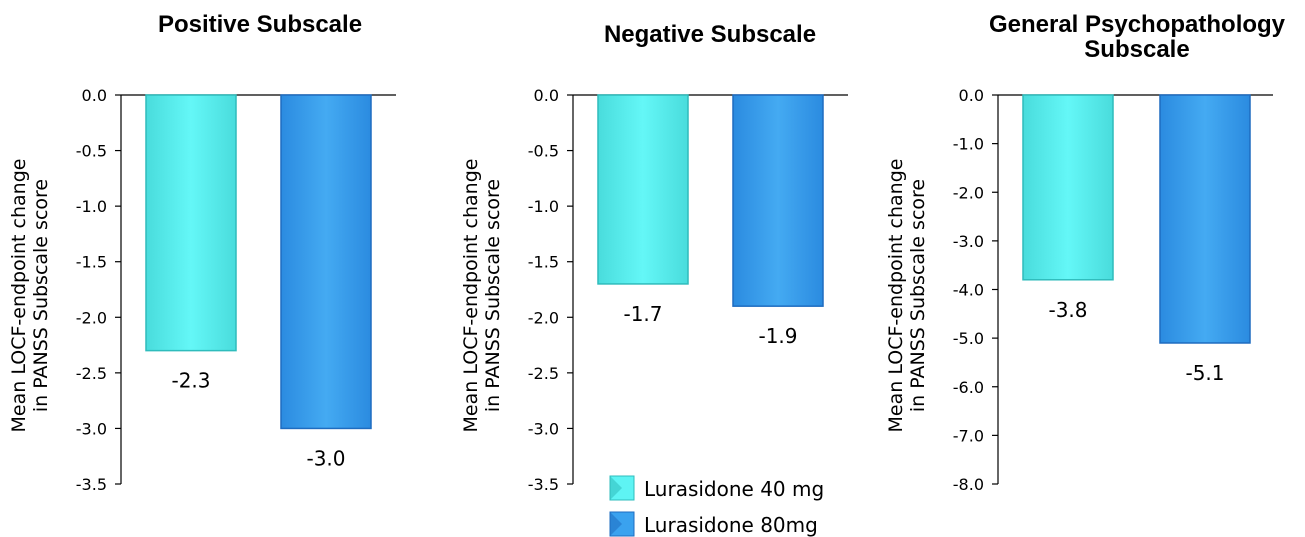  What do you see at coordinates (1136, 49) in the screenshot?
I see `chart-title: Subscale` at bounding box center [1136, 49].